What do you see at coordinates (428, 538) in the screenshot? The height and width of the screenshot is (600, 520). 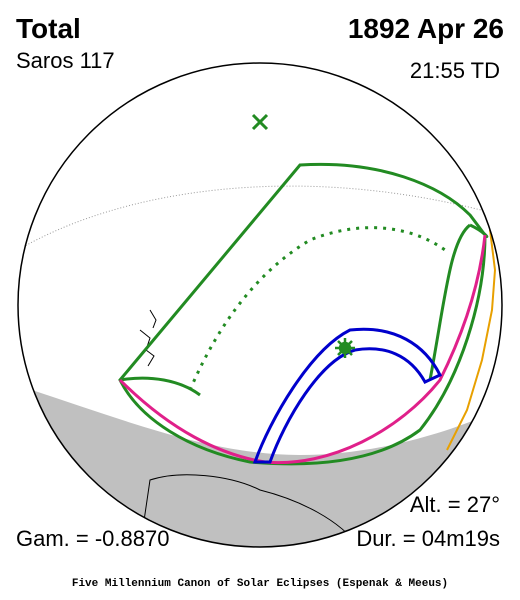 I see `duration: Dur. = 04m19s` at bounding box center [428, 538].